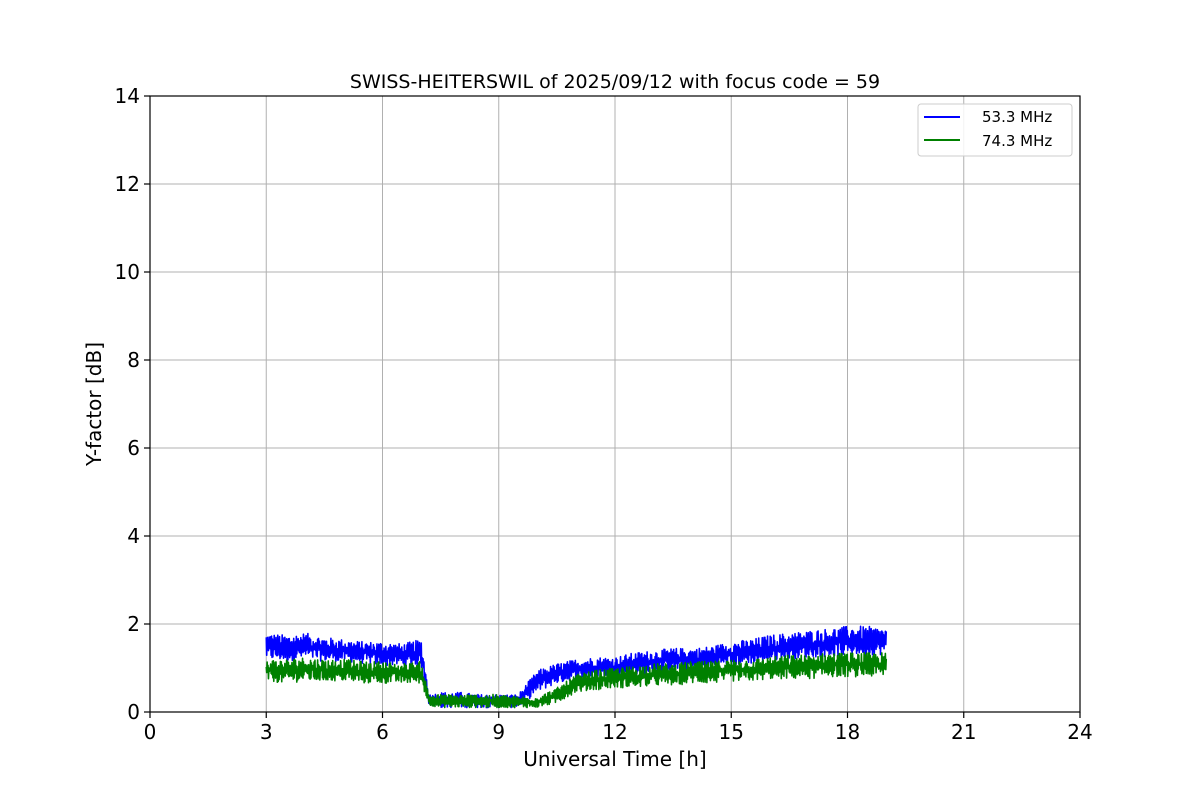 The width and height of the screenshot is (1200, 800). Describe the element at coordinates (731, 732) in the screenshot. I see `x-tick-label: 15` at that location.